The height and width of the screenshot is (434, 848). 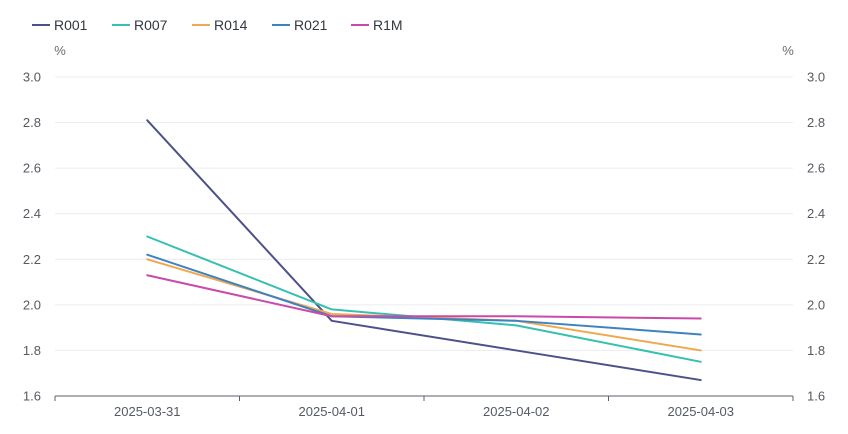 I want to click on y-tick-label-left: 3.0, so click(x=32, y=77).